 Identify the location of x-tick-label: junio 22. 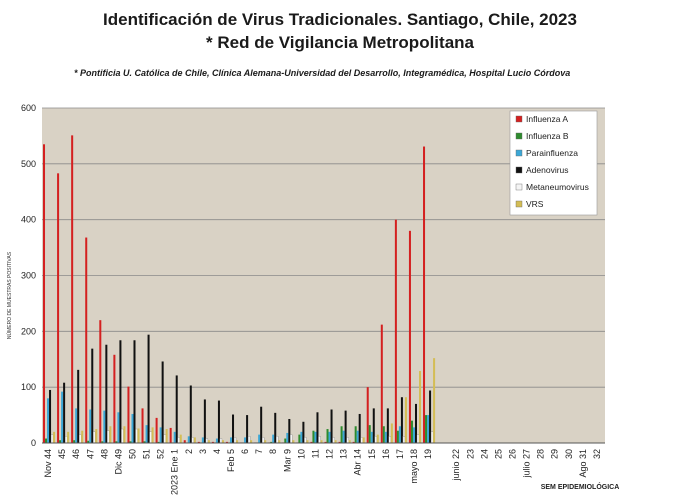
(456, 465).